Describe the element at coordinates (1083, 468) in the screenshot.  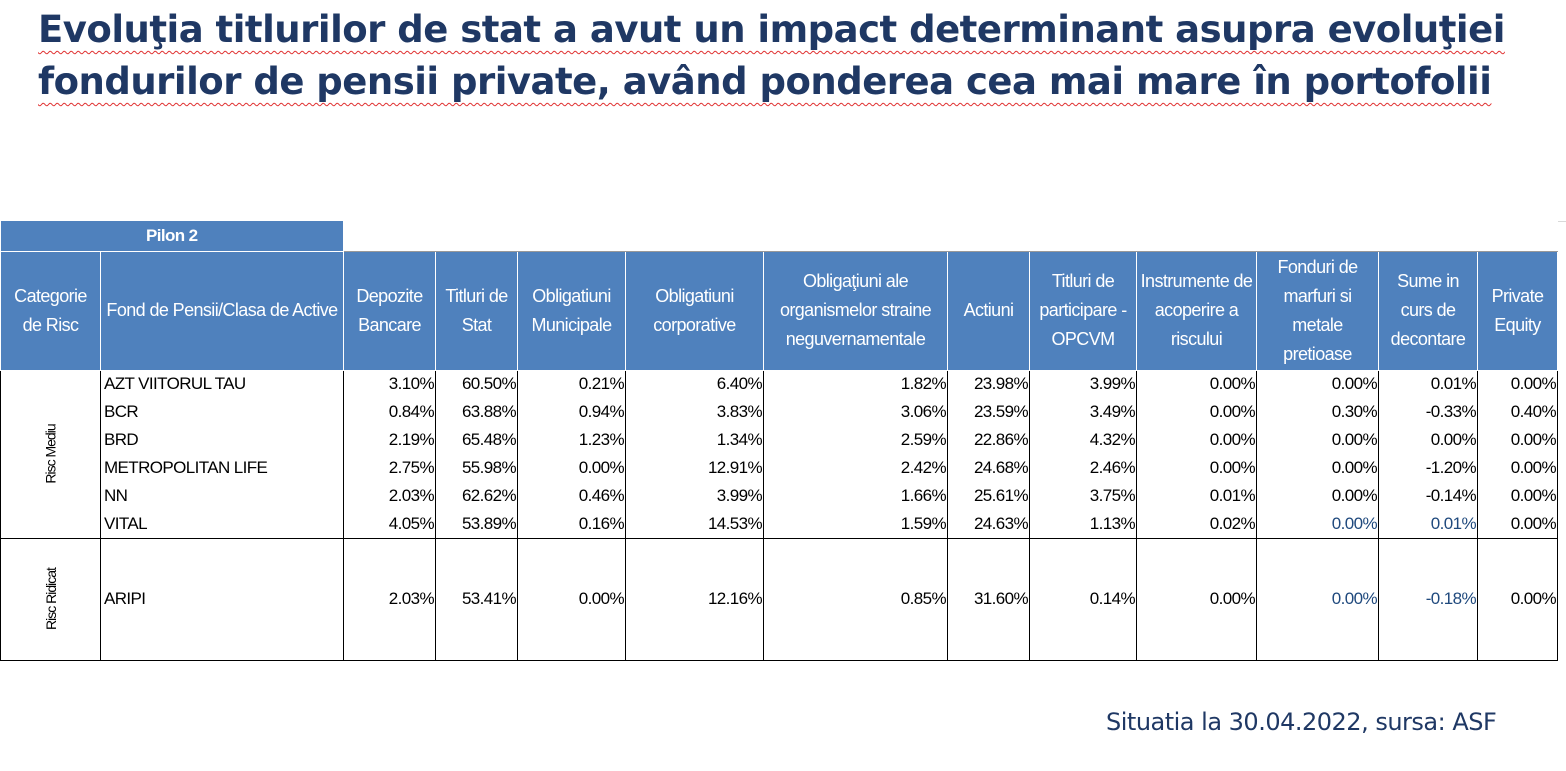
I see `value-cell: 2.46%` at that location.